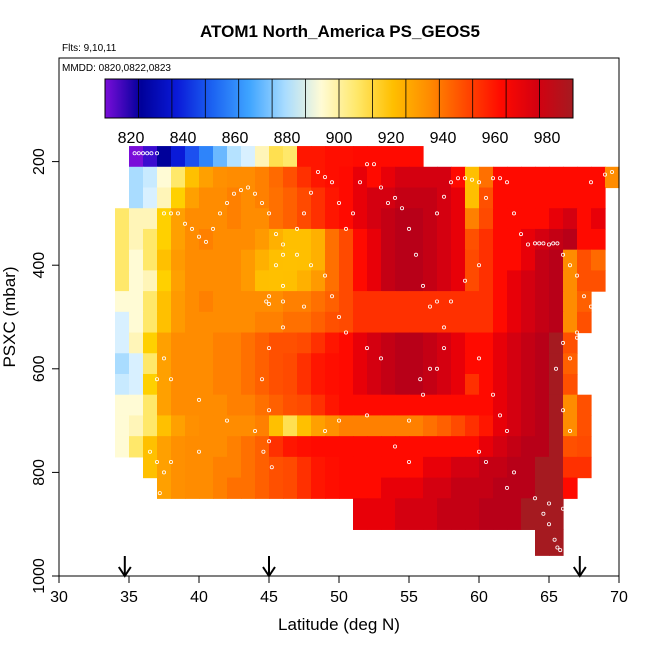 The image size is (650, 650). I want to click on y-axis-label: PSXC (mbar), so click(9, 316).